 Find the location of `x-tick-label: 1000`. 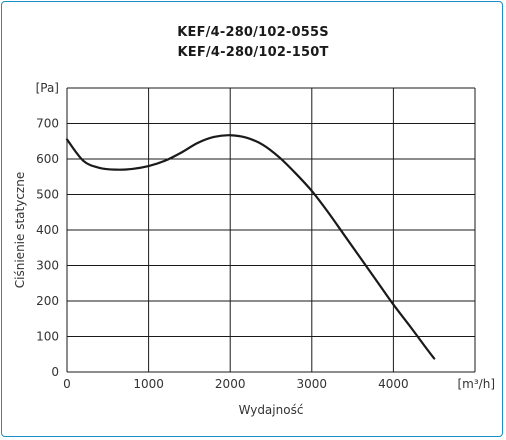

x-tick-label: 1000 is located at coordinates (148, 384).